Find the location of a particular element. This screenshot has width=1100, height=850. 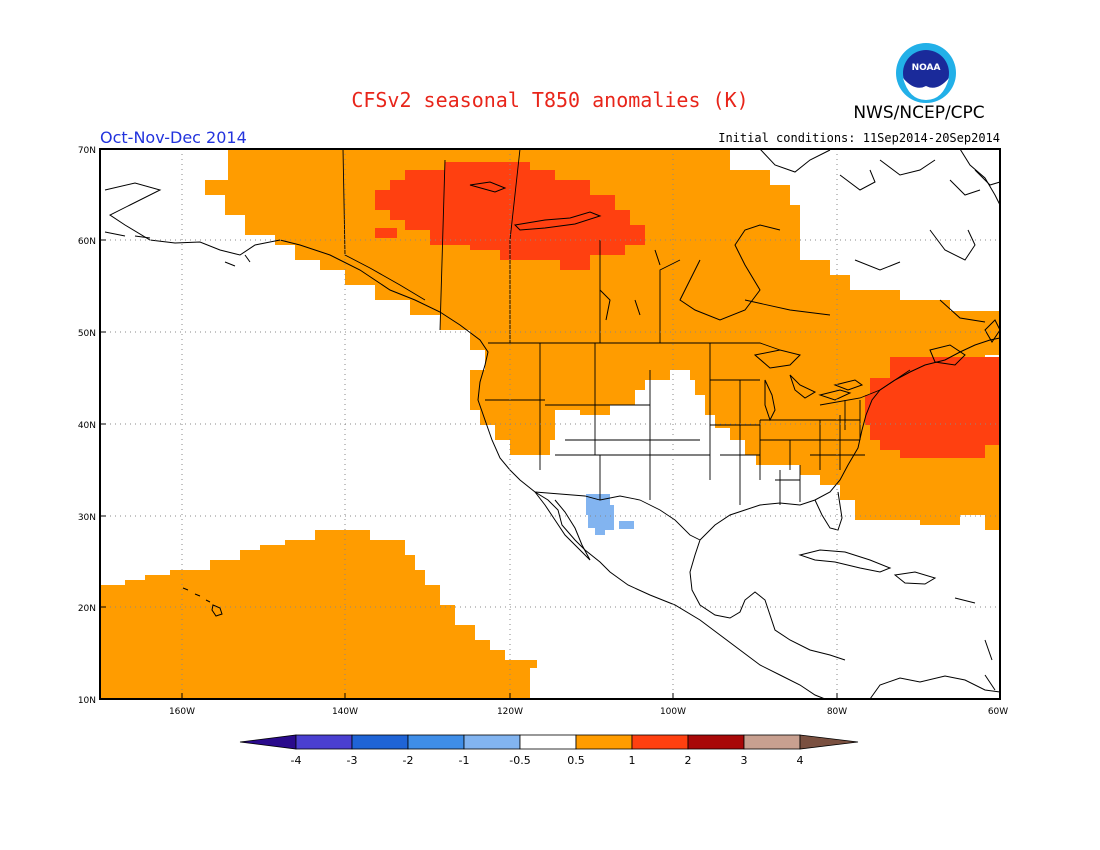

colorbar-label-05: 0.5 is located at coordinates (576, 760).